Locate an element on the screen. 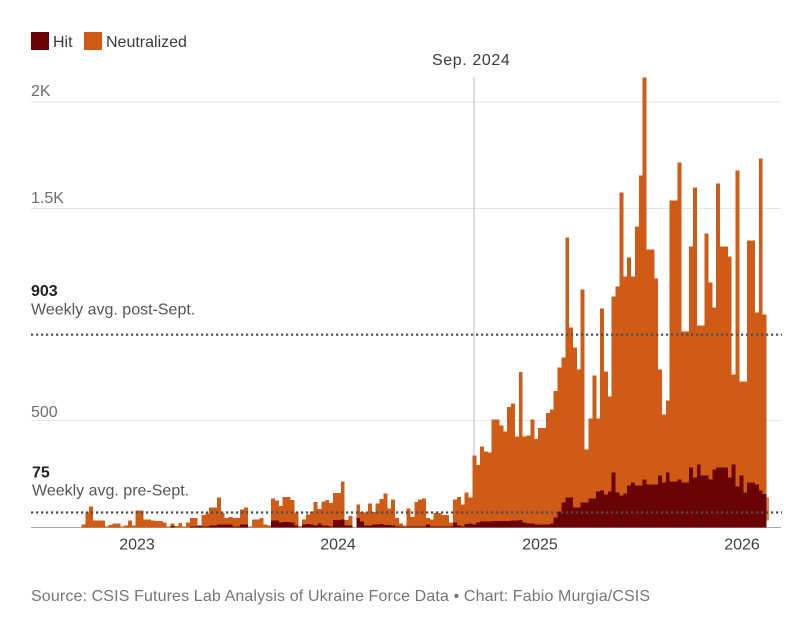  svg-text: 75 is located at coordinates (41, 473).